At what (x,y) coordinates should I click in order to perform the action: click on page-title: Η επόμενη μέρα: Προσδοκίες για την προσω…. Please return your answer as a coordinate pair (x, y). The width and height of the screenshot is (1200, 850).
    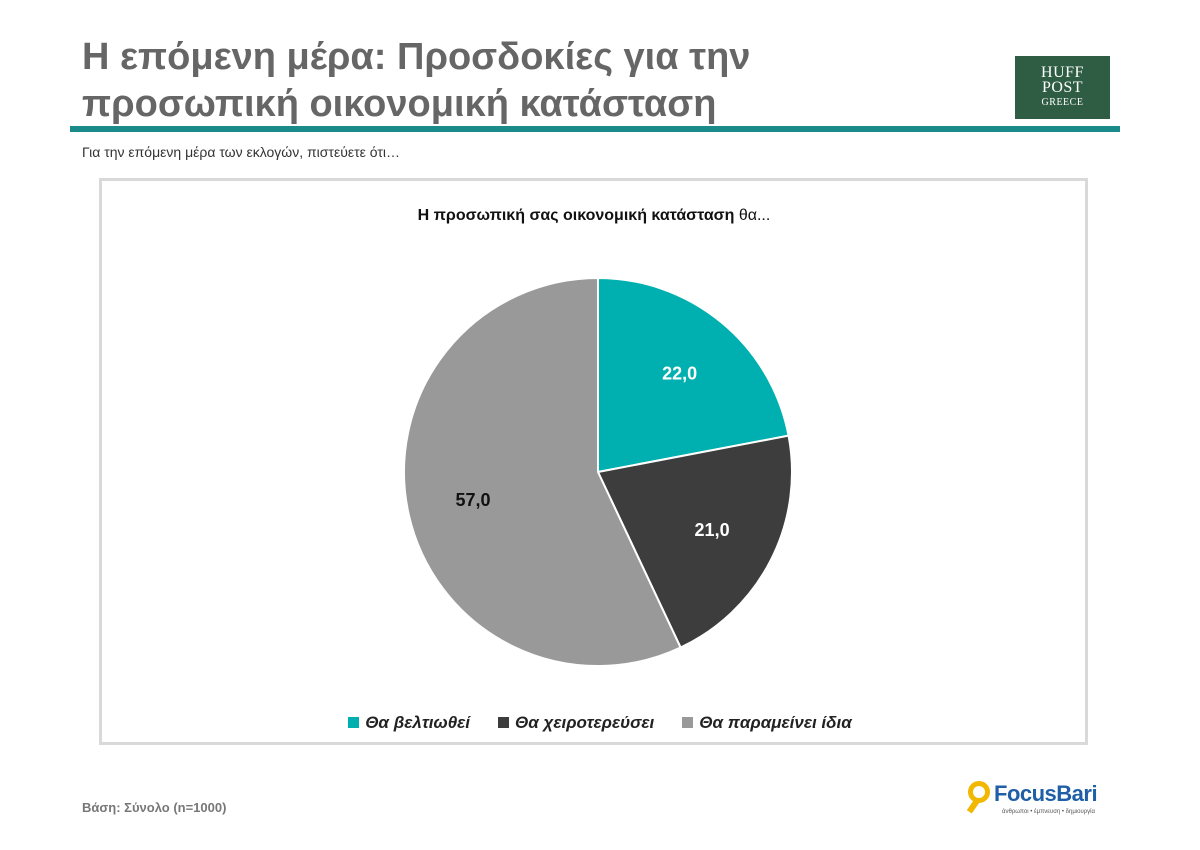
    Looking at the image, I should click on (512, 81).